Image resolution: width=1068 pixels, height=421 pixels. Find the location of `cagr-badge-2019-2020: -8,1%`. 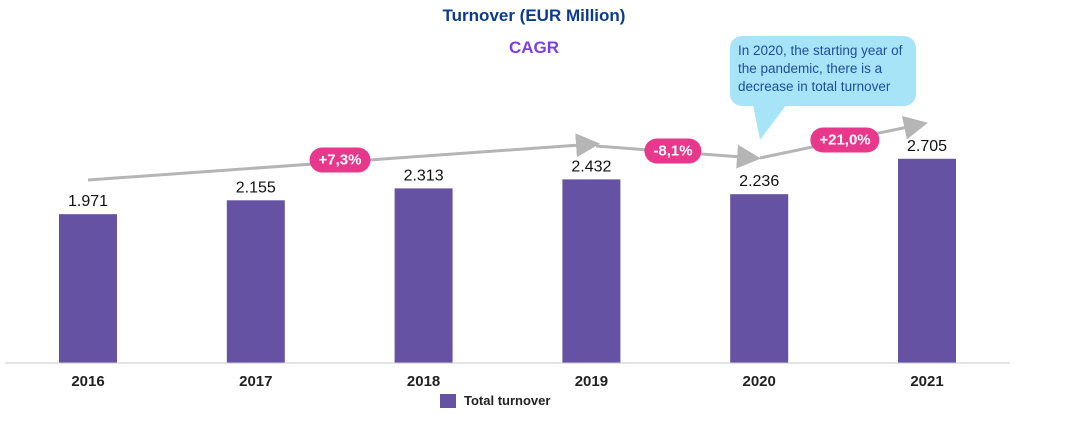

cagr-badge-2019-2020: -8,1% is located at coordinates (673, 151).